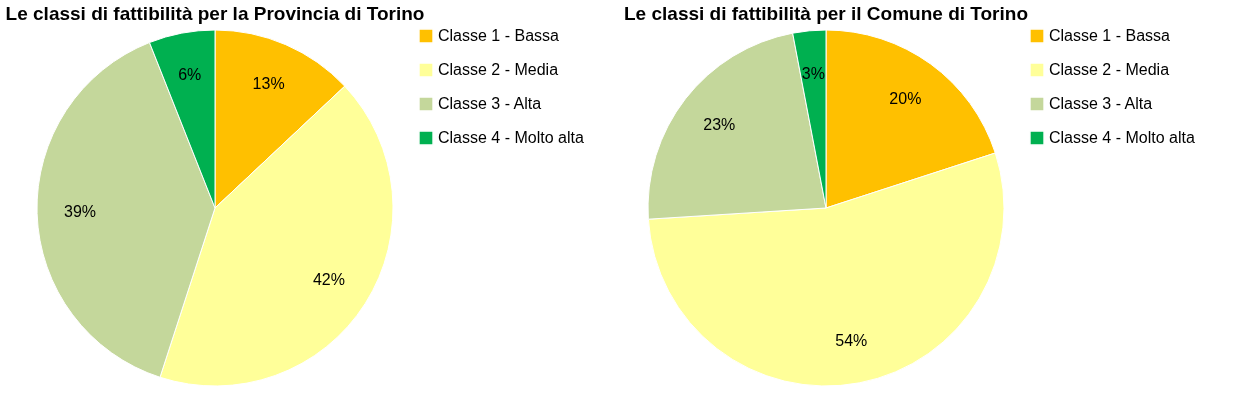 The height and width of the screenshot is (413, 1249). Describe the element at coordinates (215, 13) in the screenshot. I see `chart-title: Le classi di fattibilità per la Provincia di Torino` at that location.